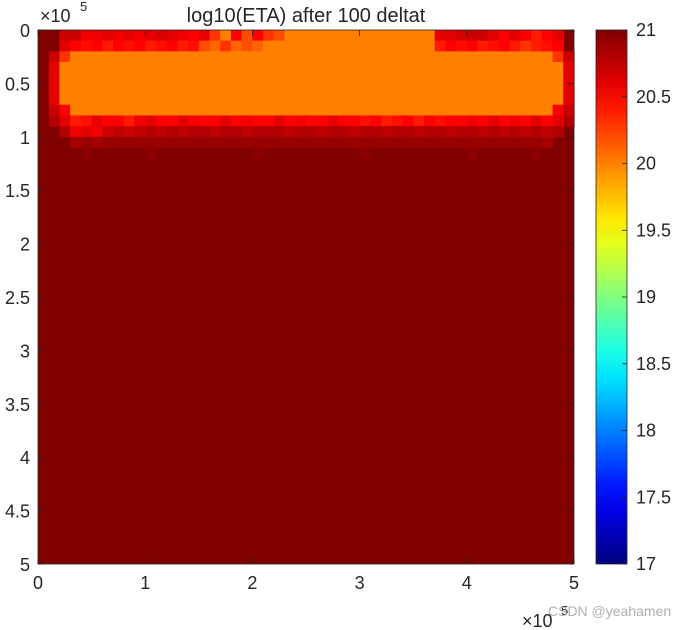 The height and width of the screenshot is (630, 675). Describe the element at coordinates (17, 405) in the screenshot. I see `y-tick-label: 3.5` at that location.